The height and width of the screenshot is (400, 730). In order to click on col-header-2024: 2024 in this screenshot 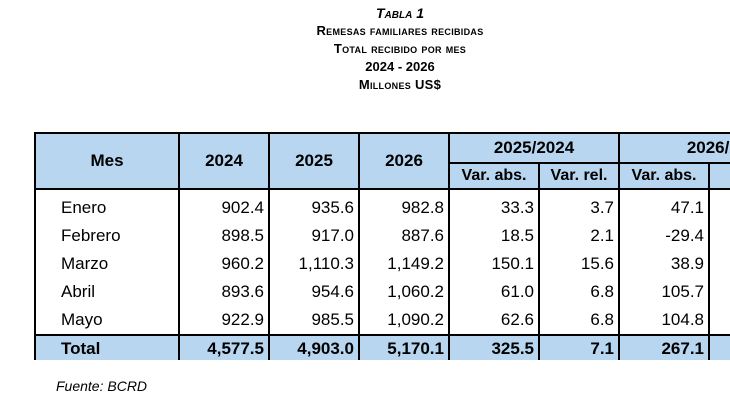, I will do `click(224, 161)`.